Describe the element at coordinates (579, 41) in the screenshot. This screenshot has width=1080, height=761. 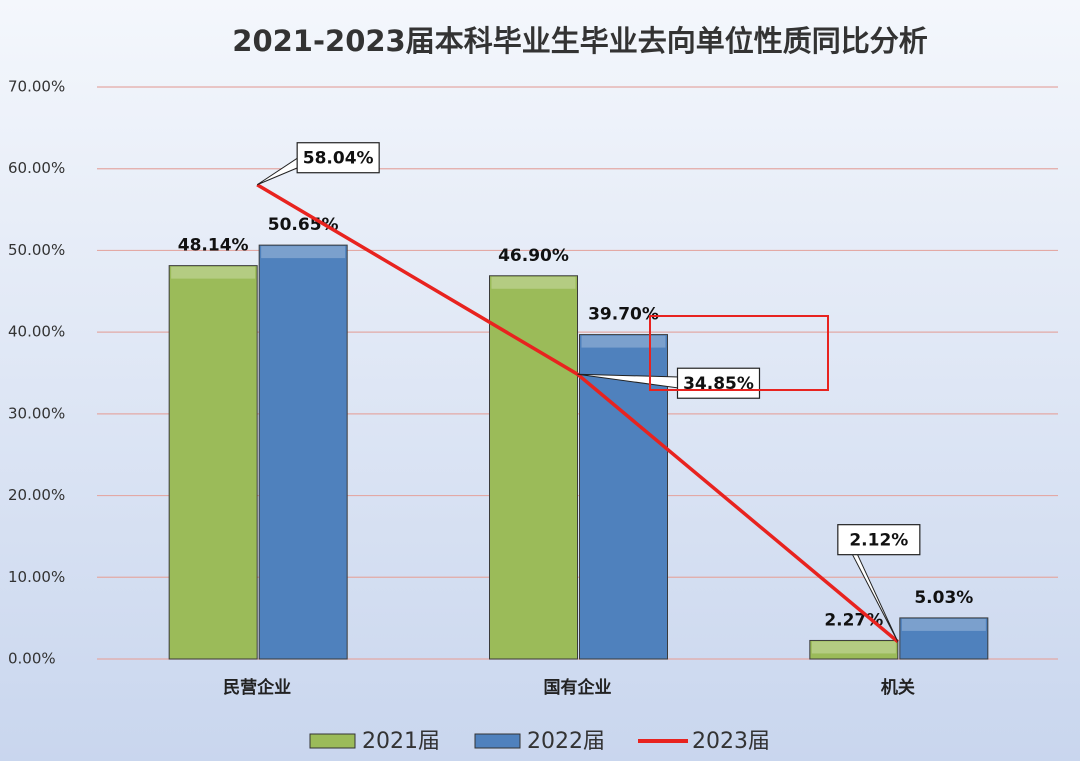
I see `chart-title: 2021-2023届本科毕业生毕业去向单位性质同比分析` at that location.